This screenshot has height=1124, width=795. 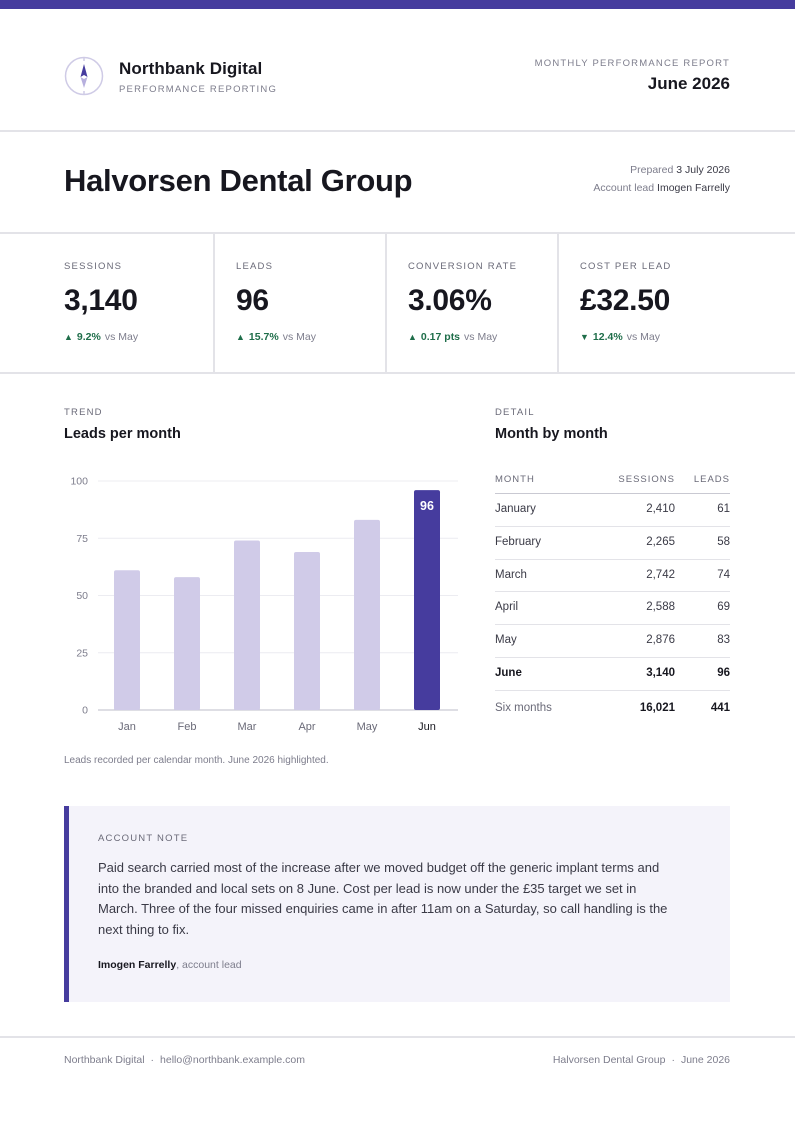 What do you see at coordinates (122, 434) in the screenshot?
I see `trend-title: Leads per month` at bounding box center [122, 434].